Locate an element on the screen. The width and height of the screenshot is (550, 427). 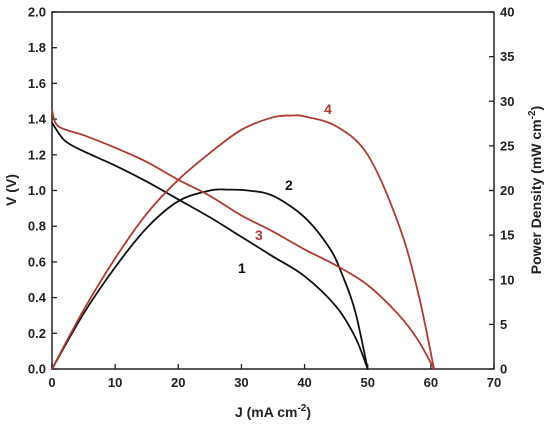
y-left-tick-label: 2.0 is located at coordinates (37, 12).